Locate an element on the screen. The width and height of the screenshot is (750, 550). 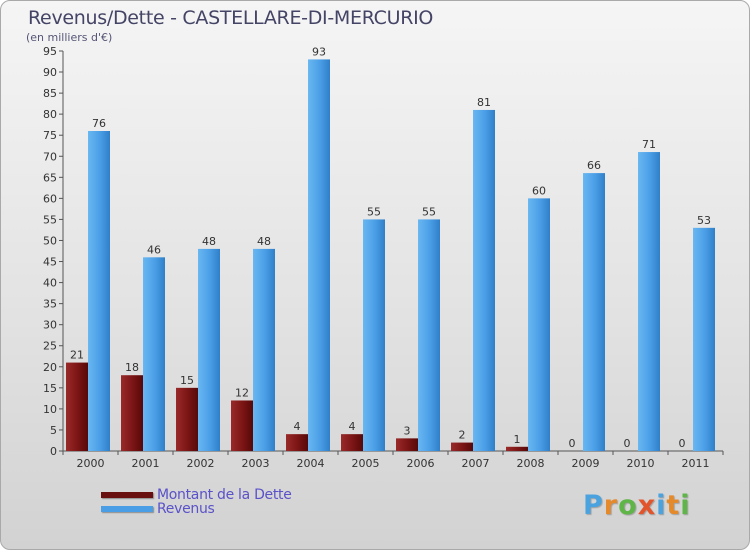
data-label-dette: 18 is located at coordinates (132, 367).